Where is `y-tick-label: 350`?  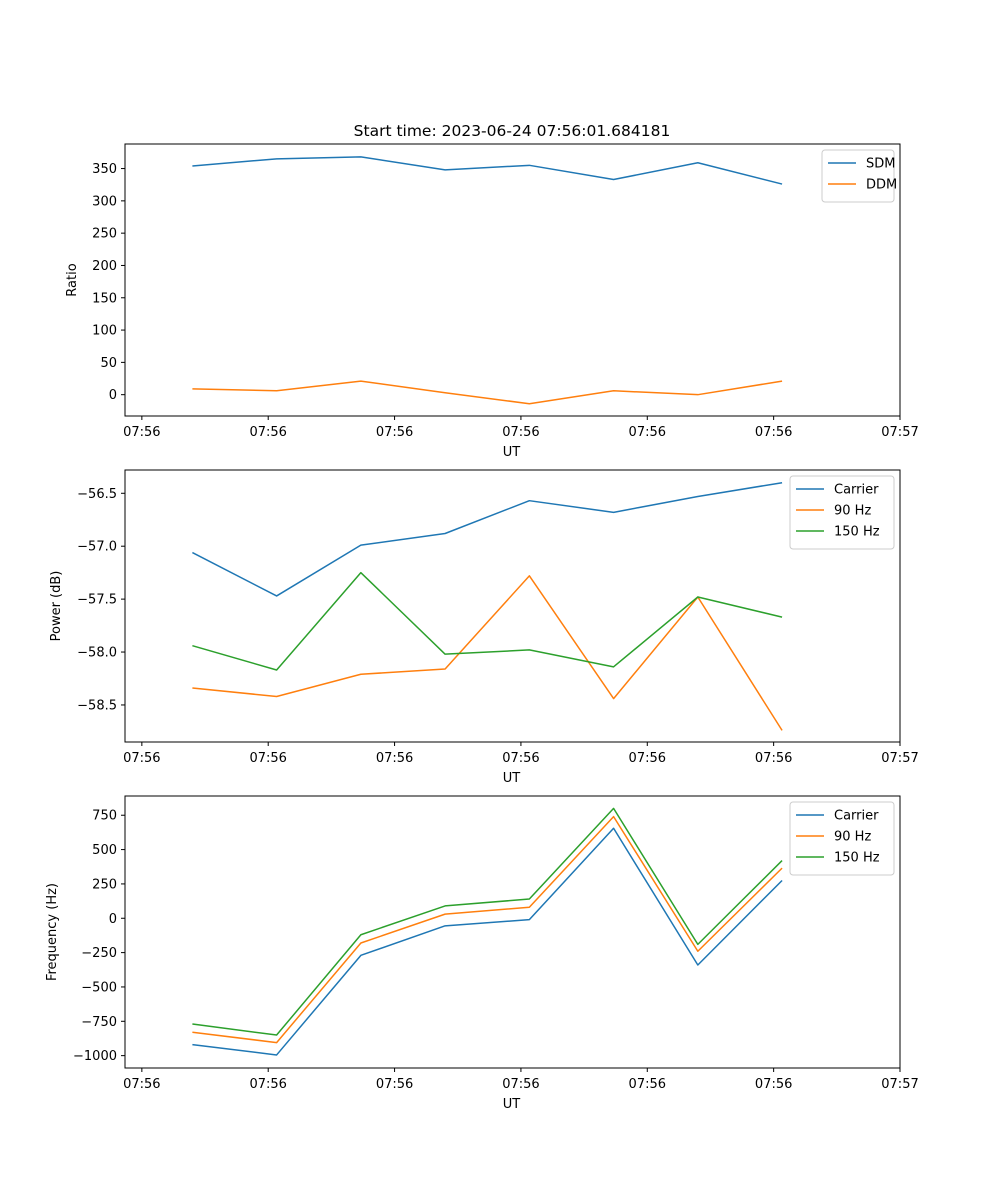
y-tick-label: 350 is located at coordinates (104, 169).